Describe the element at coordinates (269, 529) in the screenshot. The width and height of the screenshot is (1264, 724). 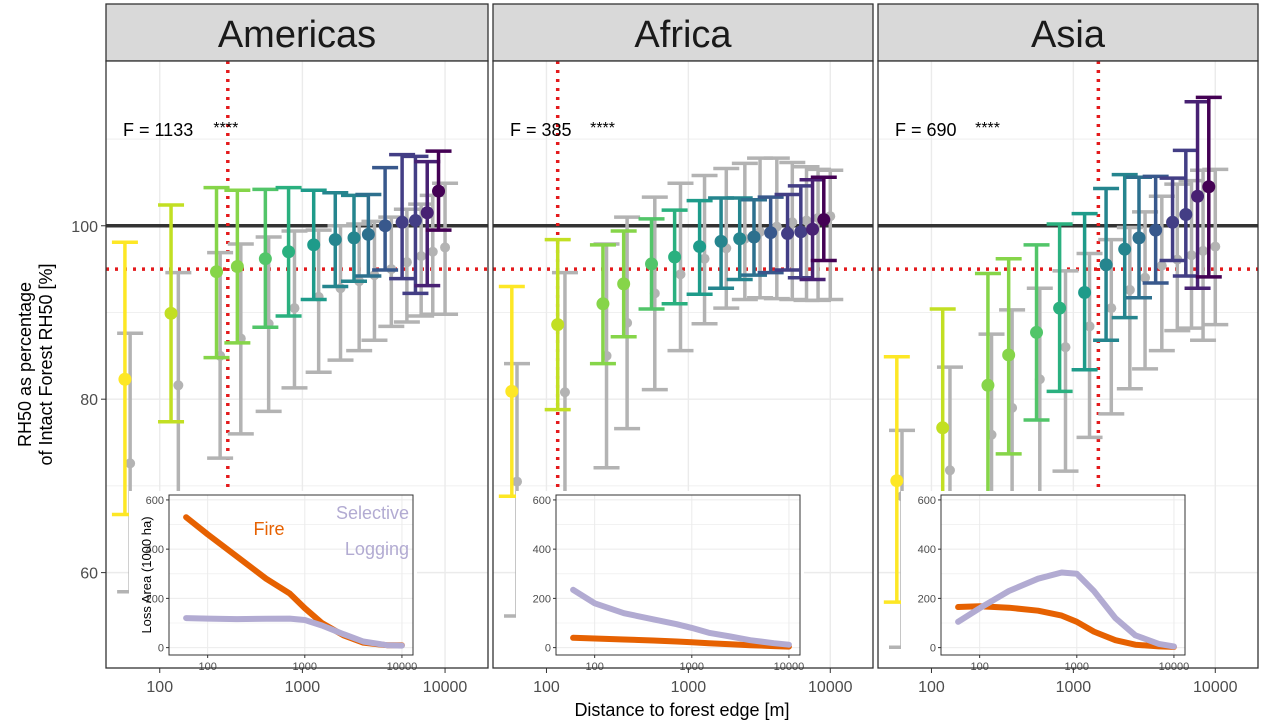
I see `inset-fire-label: Fire` at that location.